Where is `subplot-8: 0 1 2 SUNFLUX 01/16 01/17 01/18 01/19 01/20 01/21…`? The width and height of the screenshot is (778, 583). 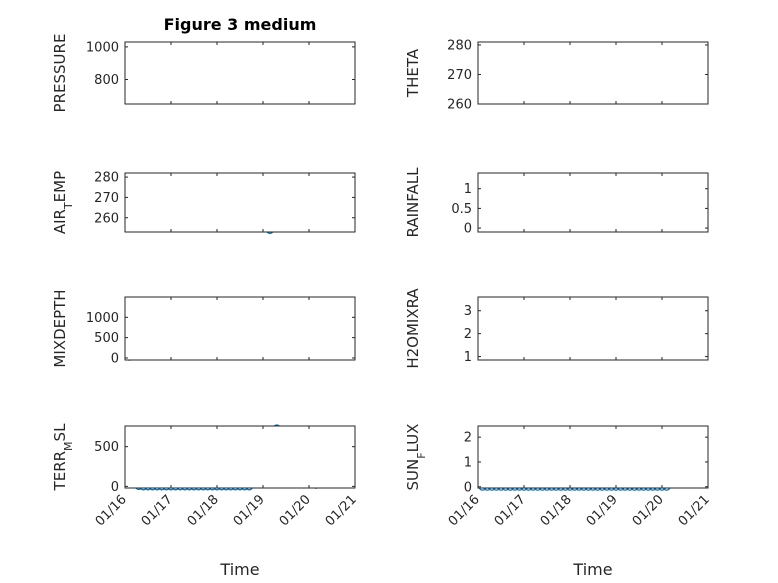
subplot-8: 0 1 2 SUNFLUX 01/16 01/17 01/18 01/19 01/20 01/21… is located at coordinates (558, 501).